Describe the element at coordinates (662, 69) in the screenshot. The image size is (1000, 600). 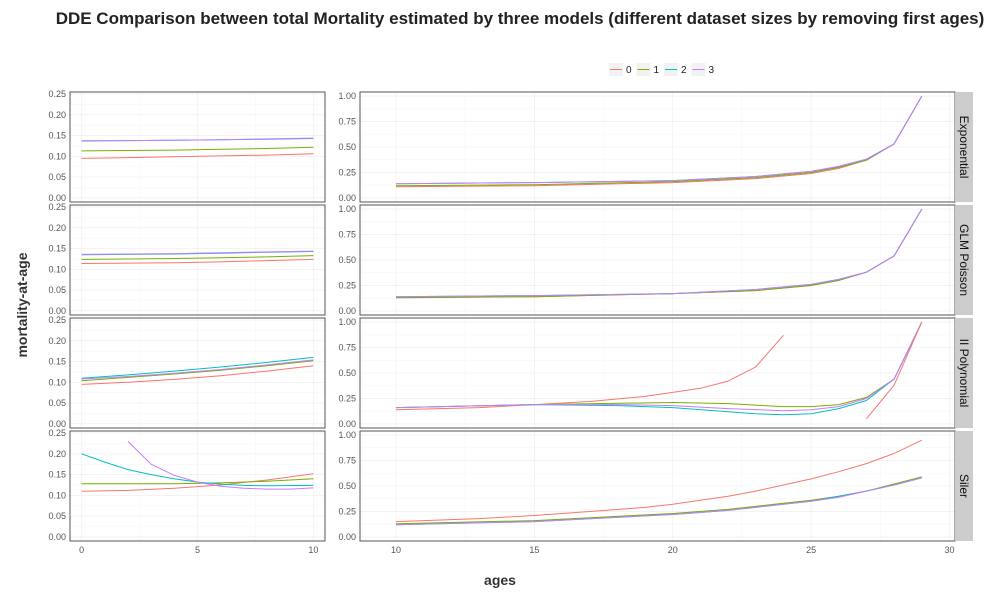
I see `legend: 0 1 2 3` at that location.